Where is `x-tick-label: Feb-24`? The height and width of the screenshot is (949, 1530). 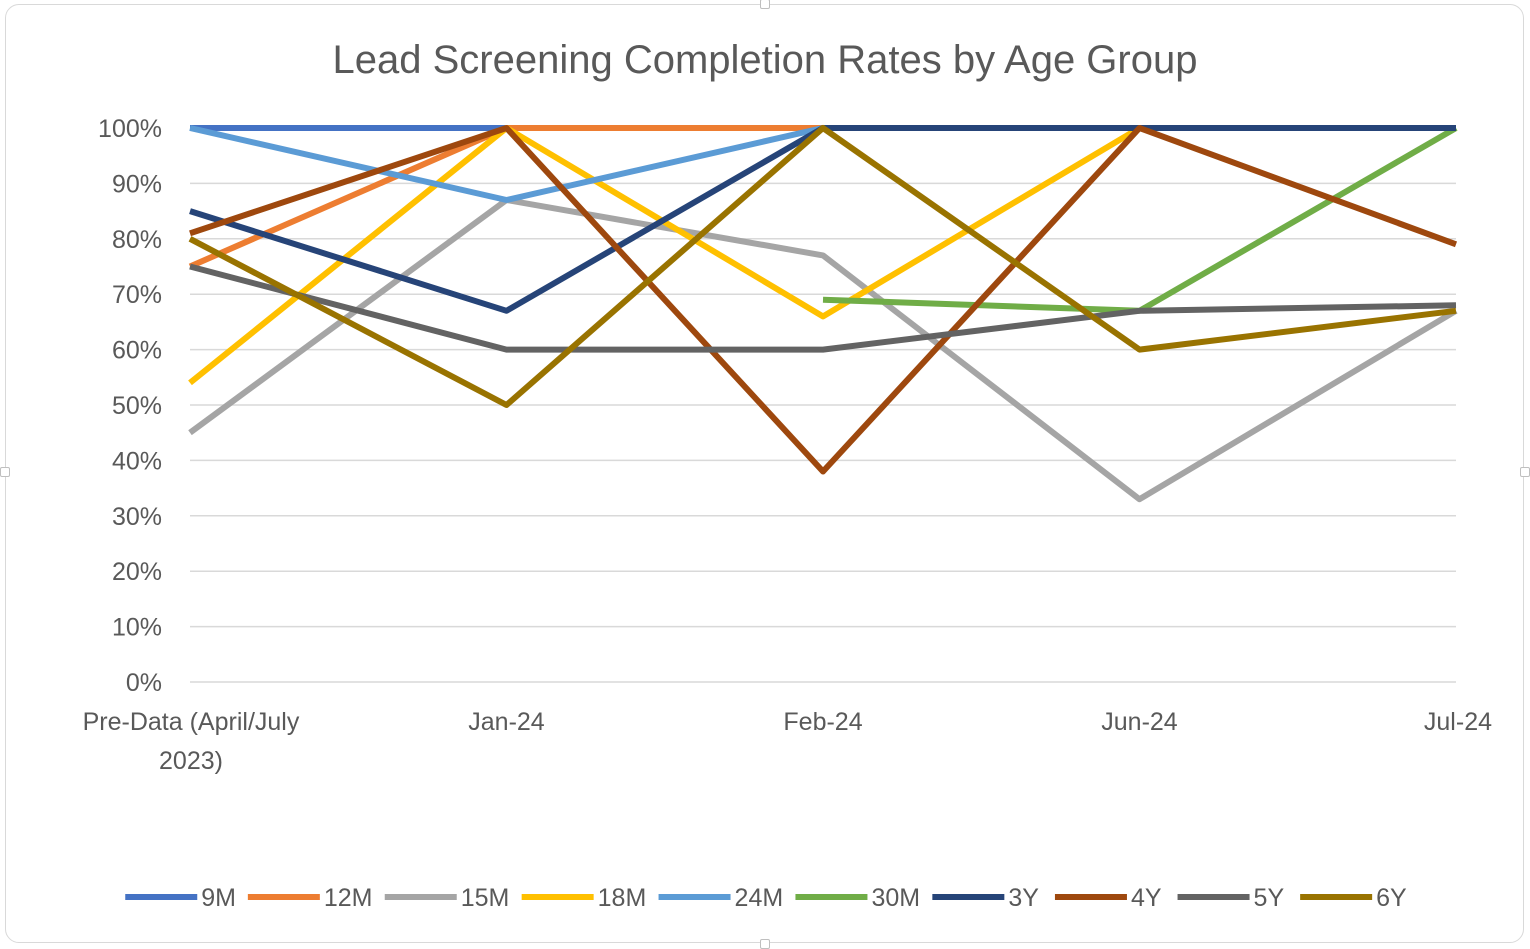 x-tick-label: Feb-24 is located at coordinates (822, 722).